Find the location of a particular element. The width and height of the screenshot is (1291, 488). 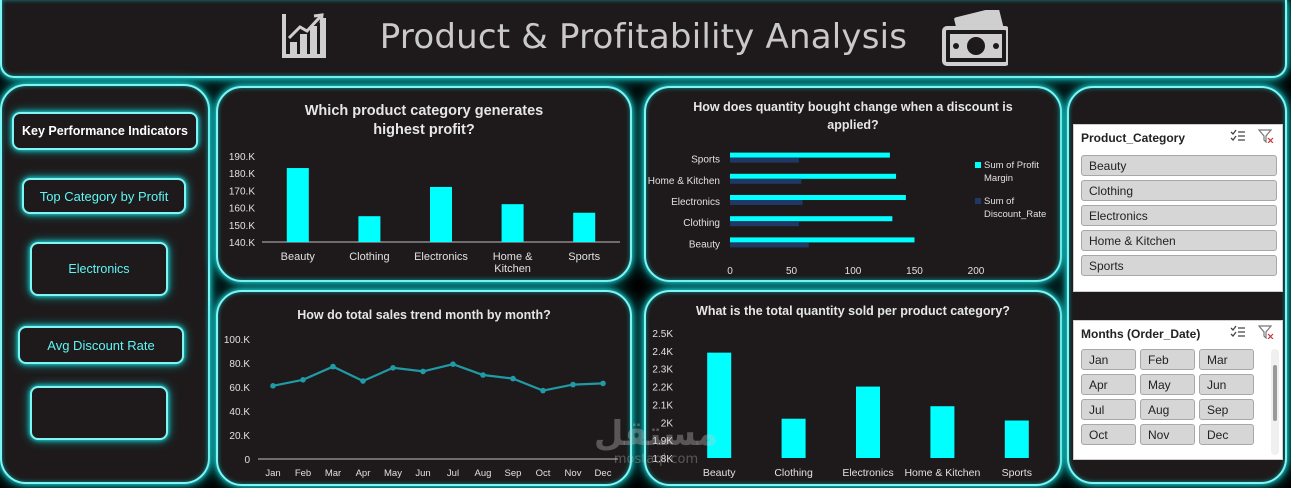

y-tick-label: 160.K is located at coordinates (242, 209).